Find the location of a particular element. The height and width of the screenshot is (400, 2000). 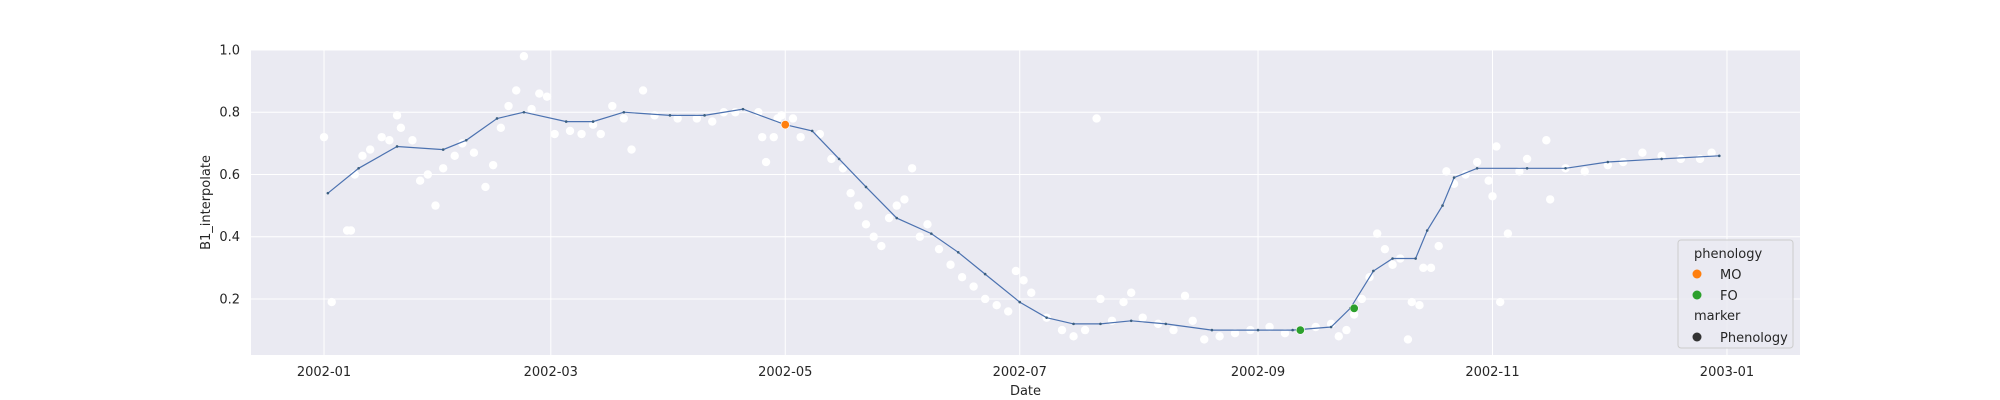

legend-title-marker: marker is located at coordinates (1717, 316).